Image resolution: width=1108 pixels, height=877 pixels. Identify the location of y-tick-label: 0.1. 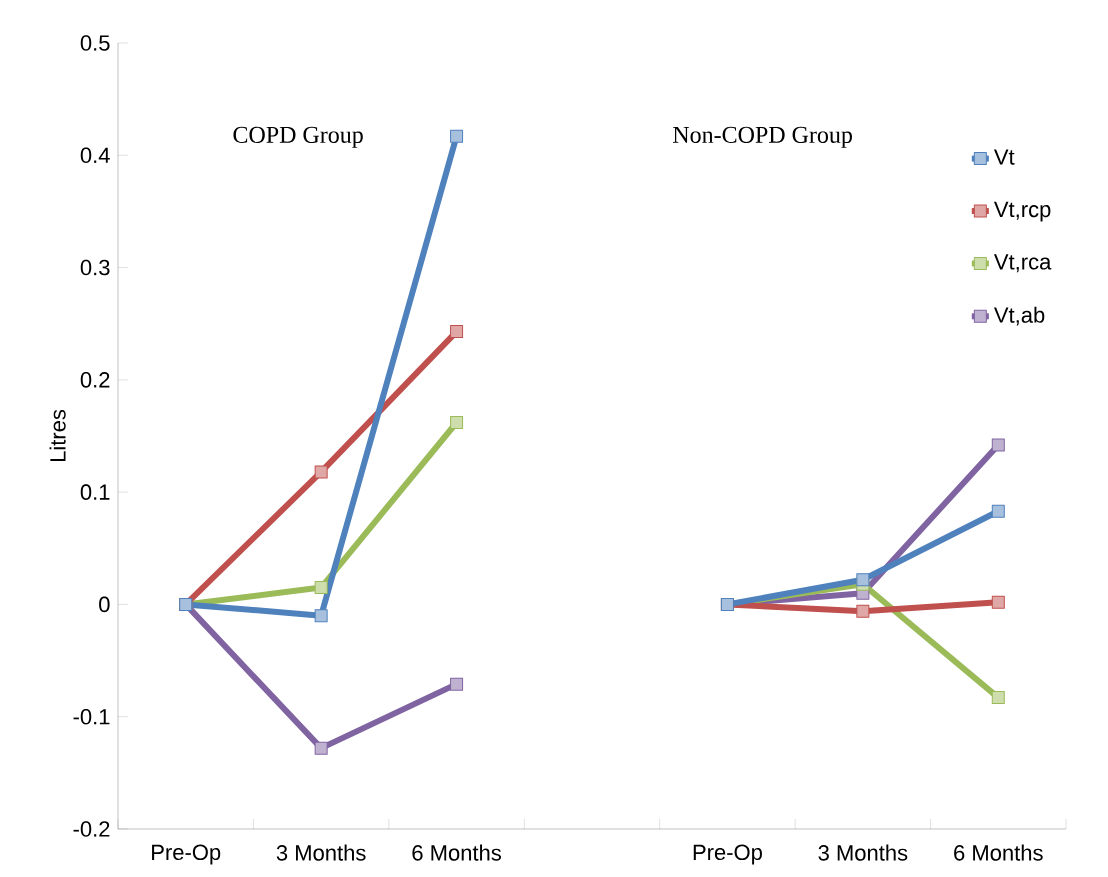
(95, 492).